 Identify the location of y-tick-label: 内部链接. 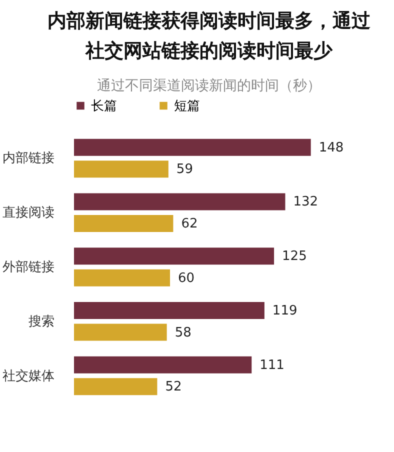
(28, 158).